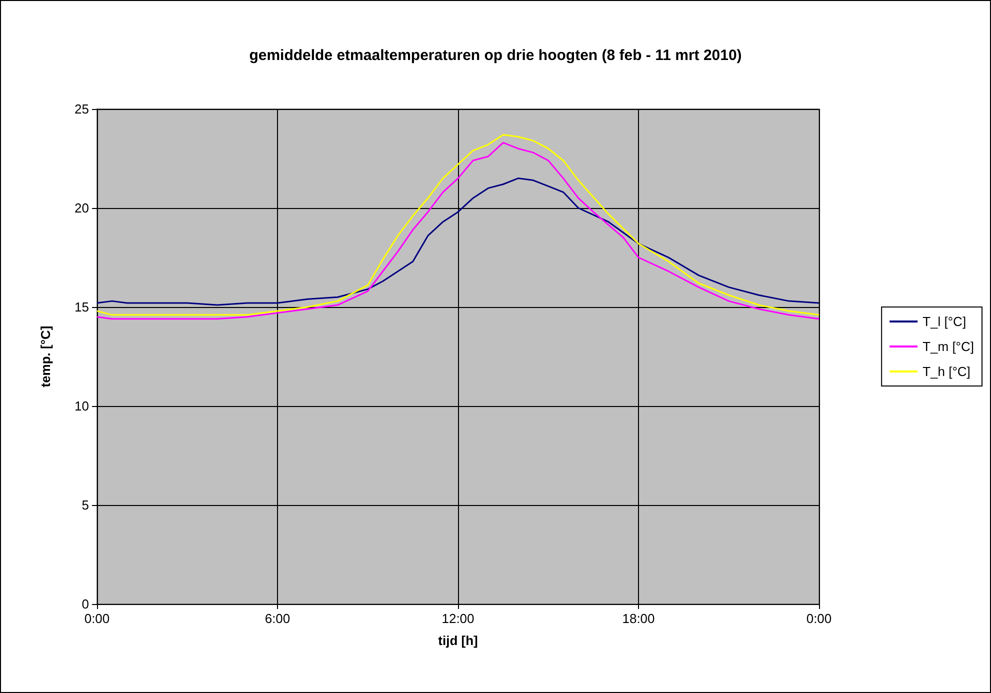 Image resolution: width=991 pixels, height=693 pixels. I want to click on y-tick-label: 20, so click(81, 208).